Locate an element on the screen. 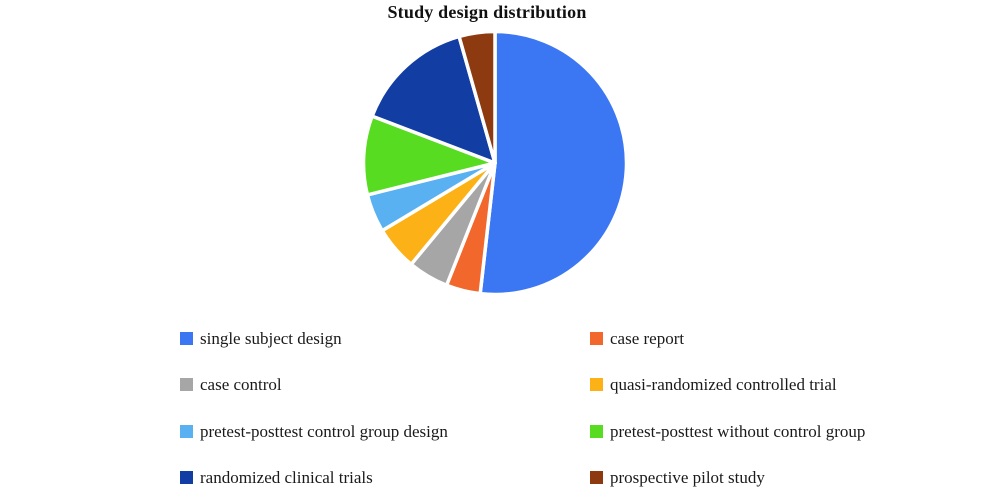 This screenshot has width=1000, height=499. legend-label: pretest-posttest without control group is located at coordinates (738, 431).